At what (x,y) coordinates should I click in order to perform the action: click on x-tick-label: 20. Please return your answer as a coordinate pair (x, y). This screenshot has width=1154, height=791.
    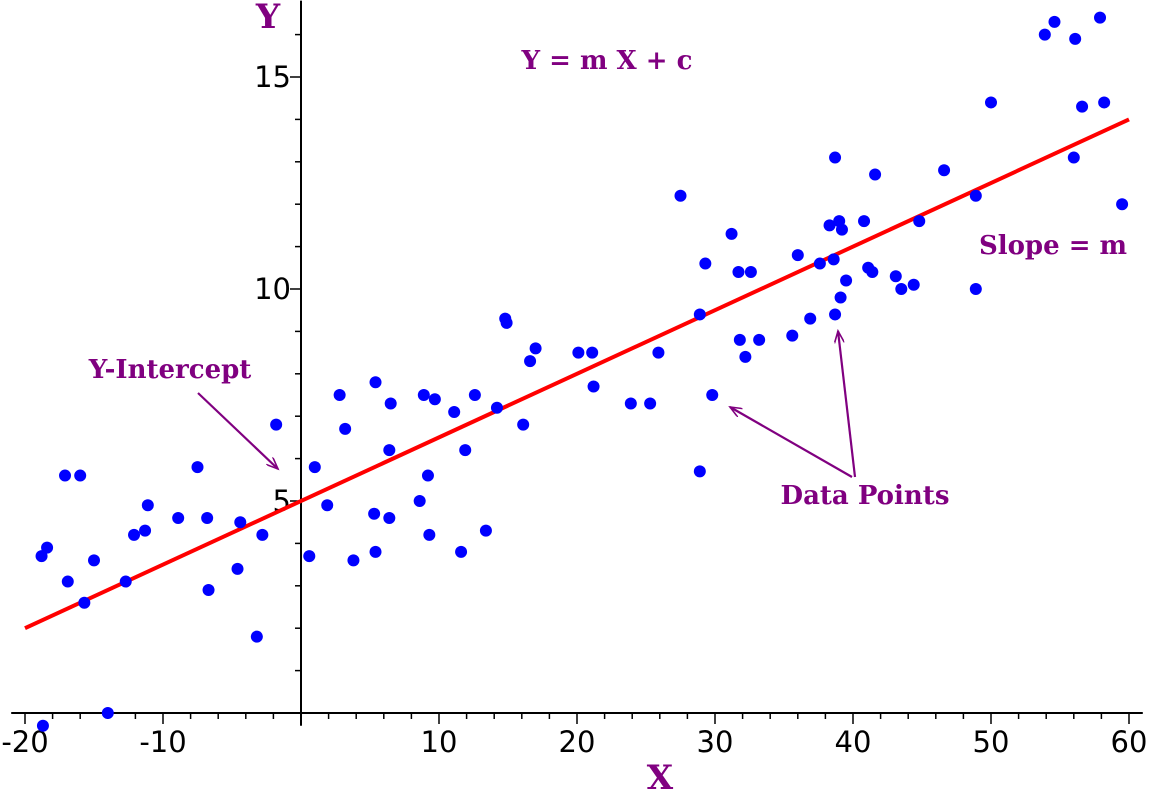
    Looking at the image, I should click on (577, 742).